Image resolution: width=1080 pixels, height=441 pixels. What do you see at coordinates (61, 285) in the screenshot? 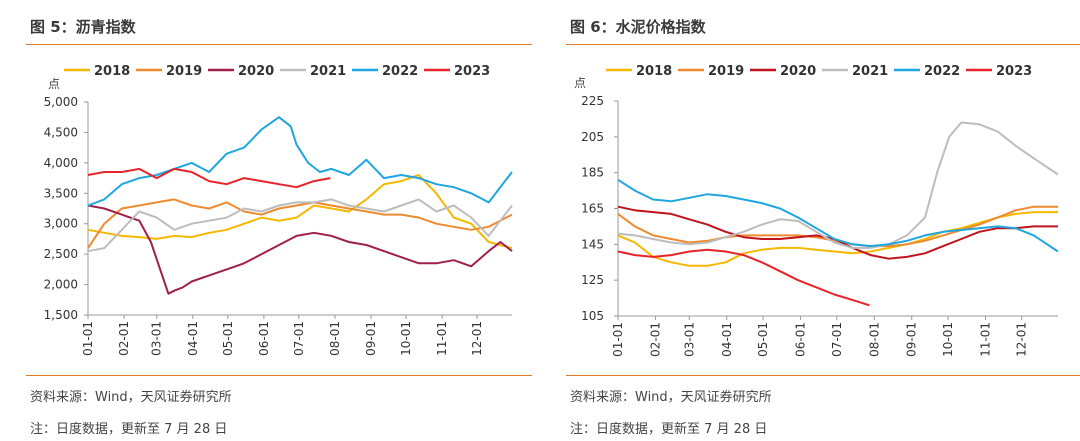
I see `y-tick-label: 2,000` at bounding box center [61, 285].